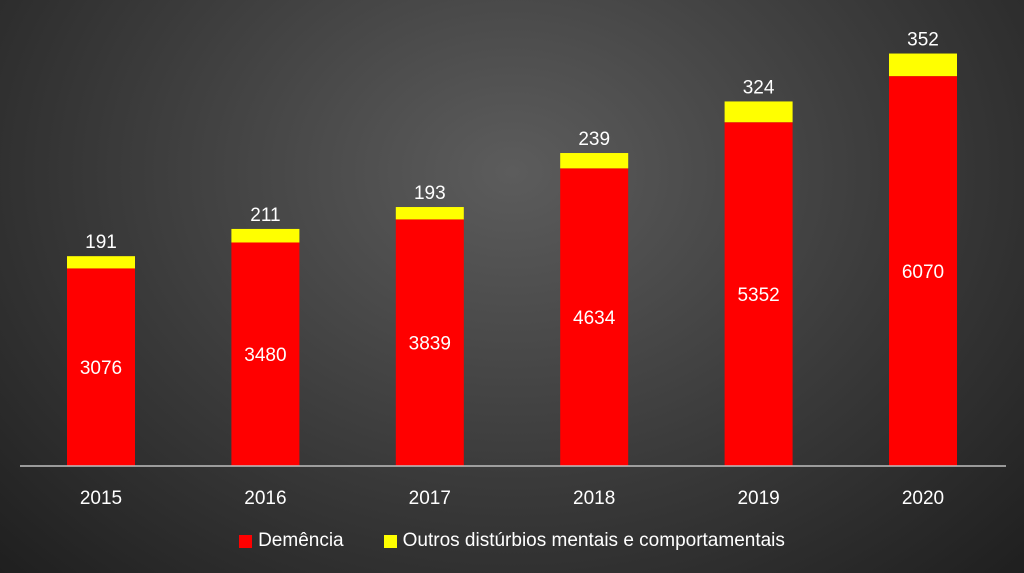  What do you see at coordinates (246, 541) in the screenshot?
I see `legend-swatch-dementia` at bounding box center [246, 541].